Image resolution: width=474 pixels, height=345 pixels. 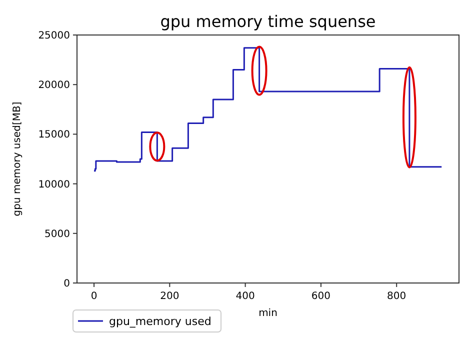 I want to click on y-tick-label: 0, so click(x=67, y=284).